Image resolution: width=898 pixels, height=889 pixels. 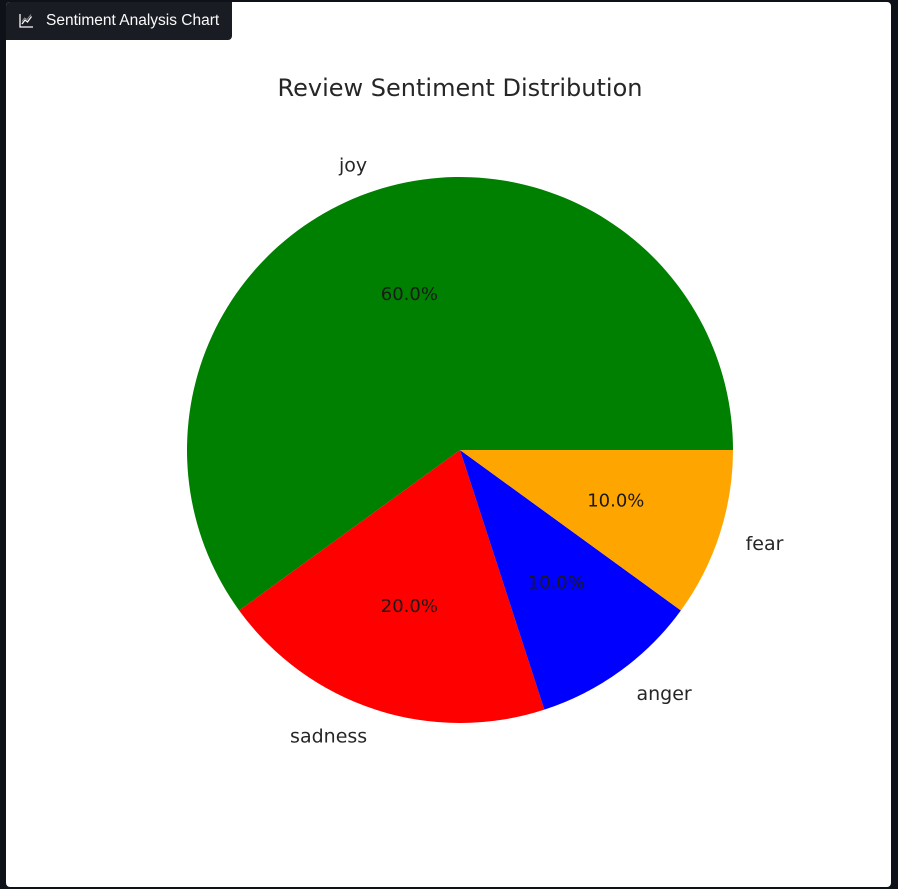 I want to click on pie-slice-anger, so click(x=570, y=580).